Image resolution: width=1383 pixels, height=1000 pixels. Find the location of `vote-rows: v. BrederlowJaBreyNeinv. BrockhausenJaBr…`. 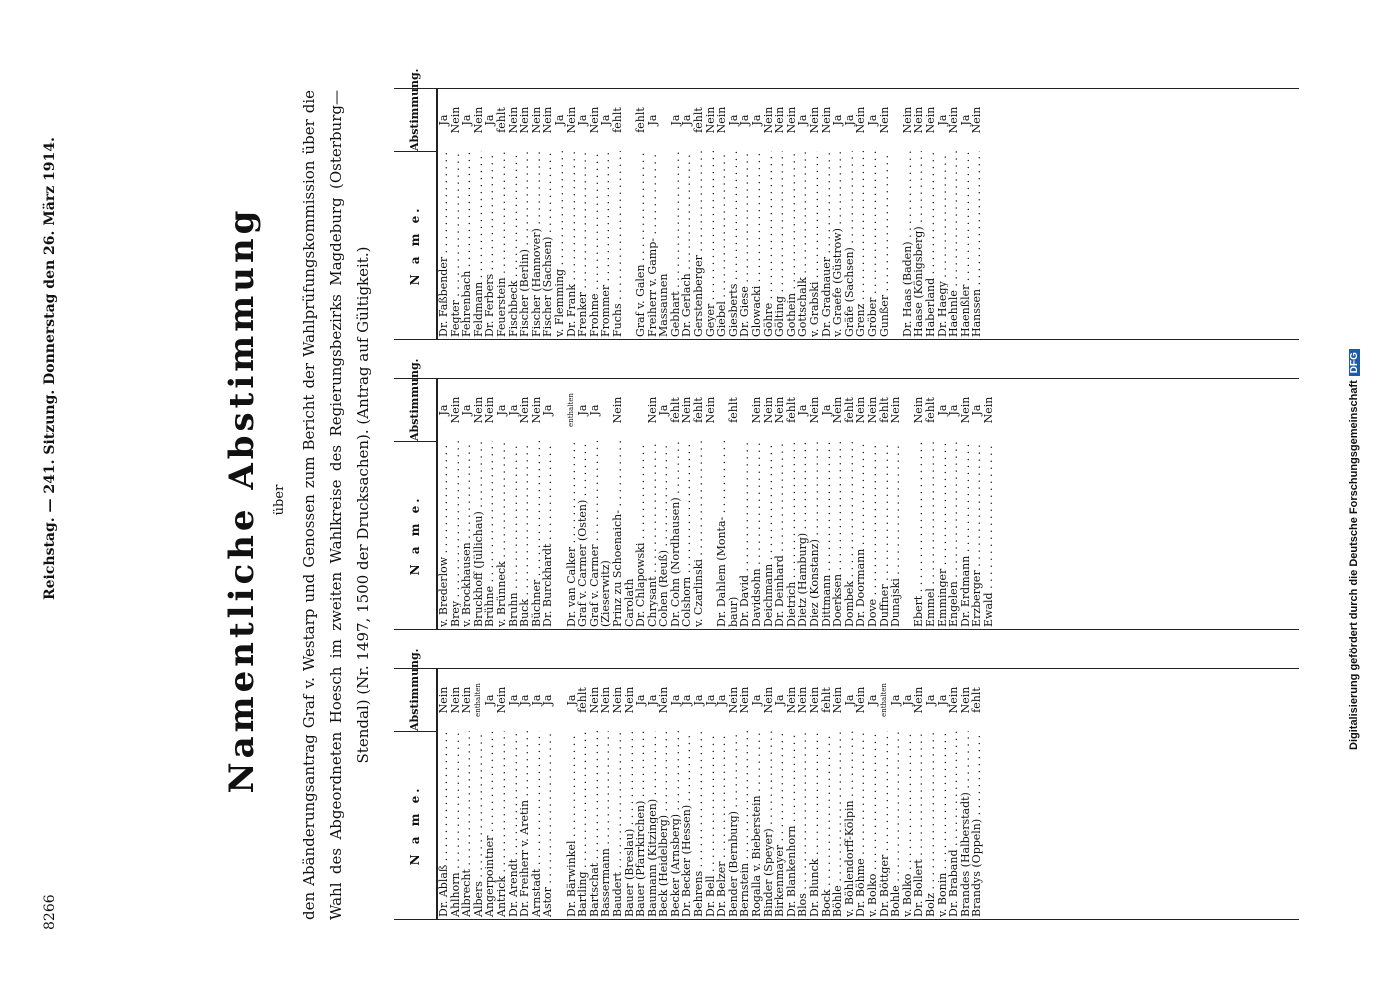

vote-rows: v. BrederlowJaBreyNeinv. BrockhausenJaBr… is located at coordinates (716, 504).